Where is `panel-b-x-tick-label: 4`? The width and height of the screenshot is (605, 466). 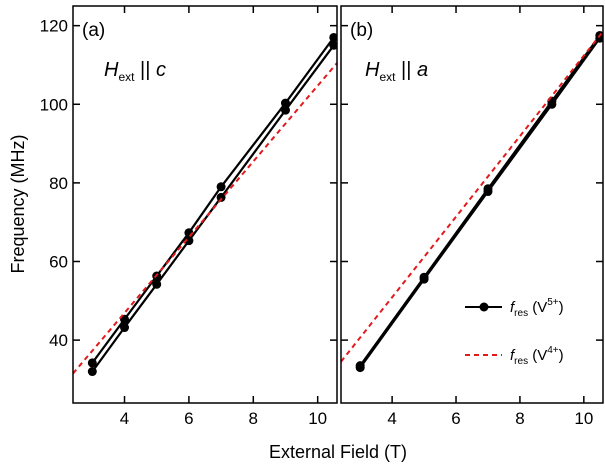
panel-b-x-tick-label: 4 is located at coordinates (391, 418).